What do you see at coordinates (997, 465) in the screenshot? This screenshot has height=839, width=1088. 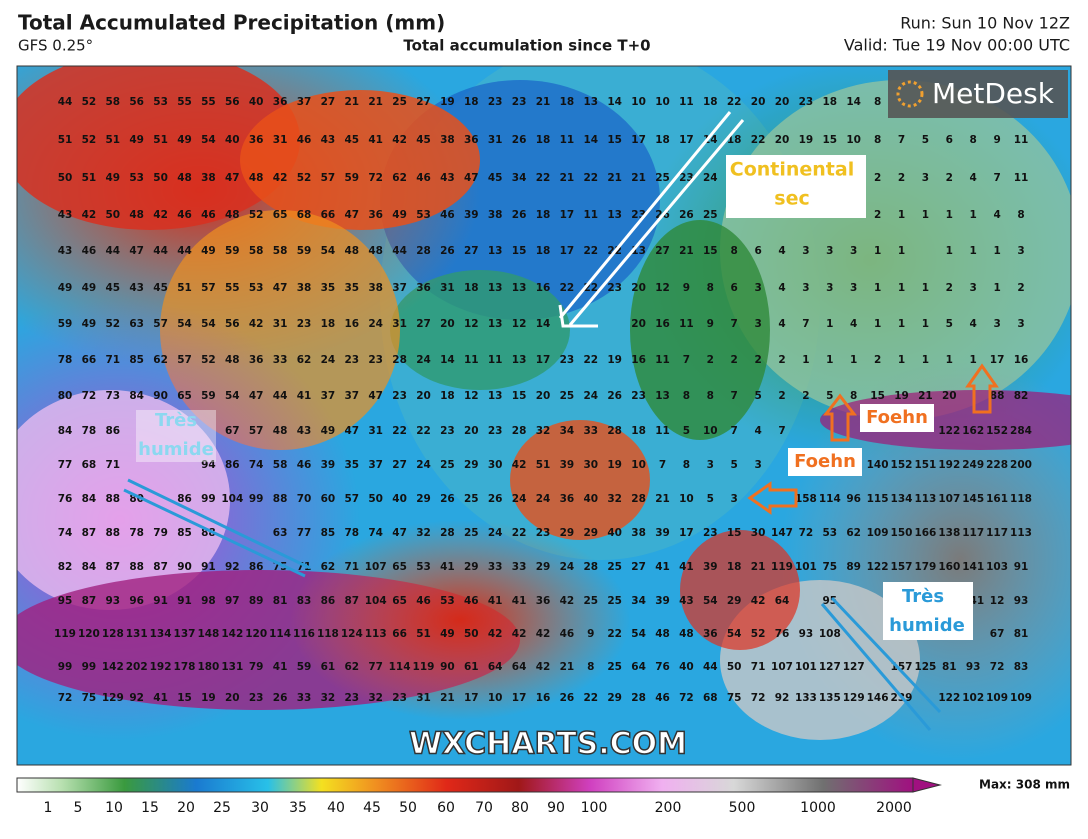 I see `grid-value: 228` at bounding box center [997, 465].